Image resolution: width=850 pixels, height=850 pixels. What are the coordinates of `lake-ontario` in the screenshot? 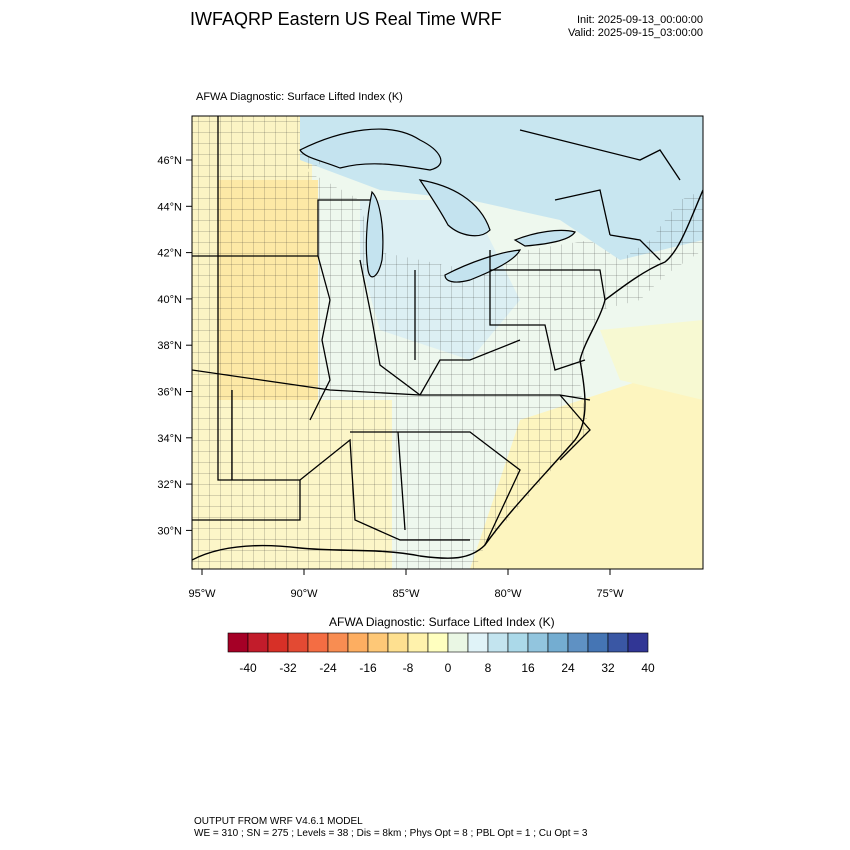 It's located at (544, 238).